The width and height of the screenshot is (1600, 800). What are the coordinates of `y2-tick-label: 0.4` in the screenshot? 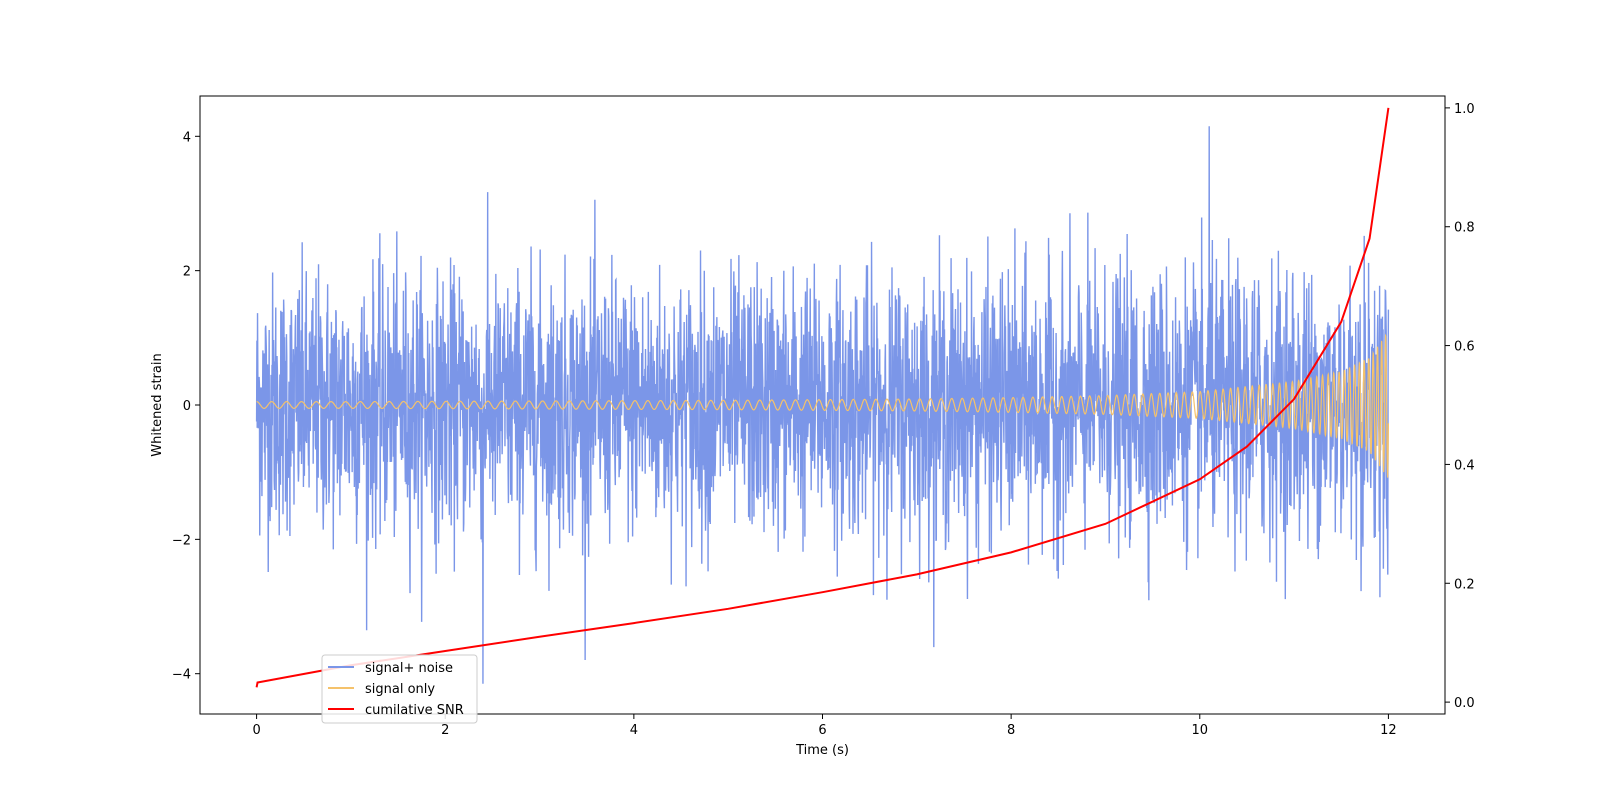 It's located at (1464, 465).